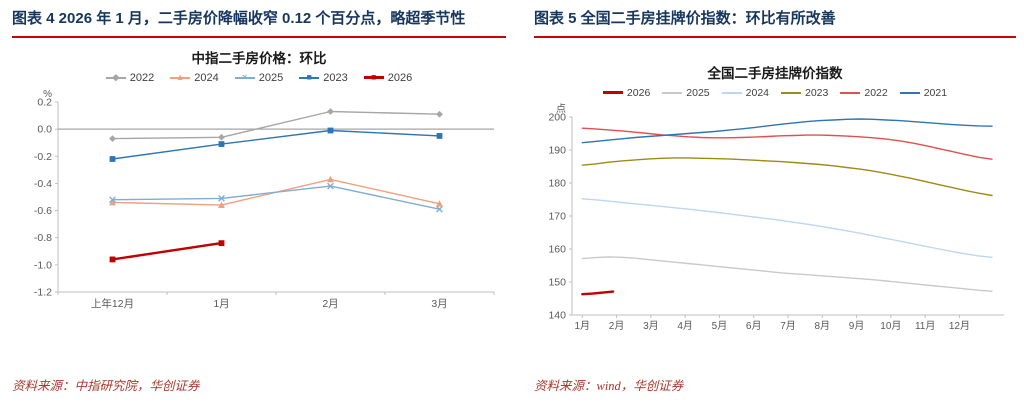 The height and width of the screenshot is (404, 1024). I want to click on figure-5-source: 资料来源：wind，华创证券, so click(609, 386).